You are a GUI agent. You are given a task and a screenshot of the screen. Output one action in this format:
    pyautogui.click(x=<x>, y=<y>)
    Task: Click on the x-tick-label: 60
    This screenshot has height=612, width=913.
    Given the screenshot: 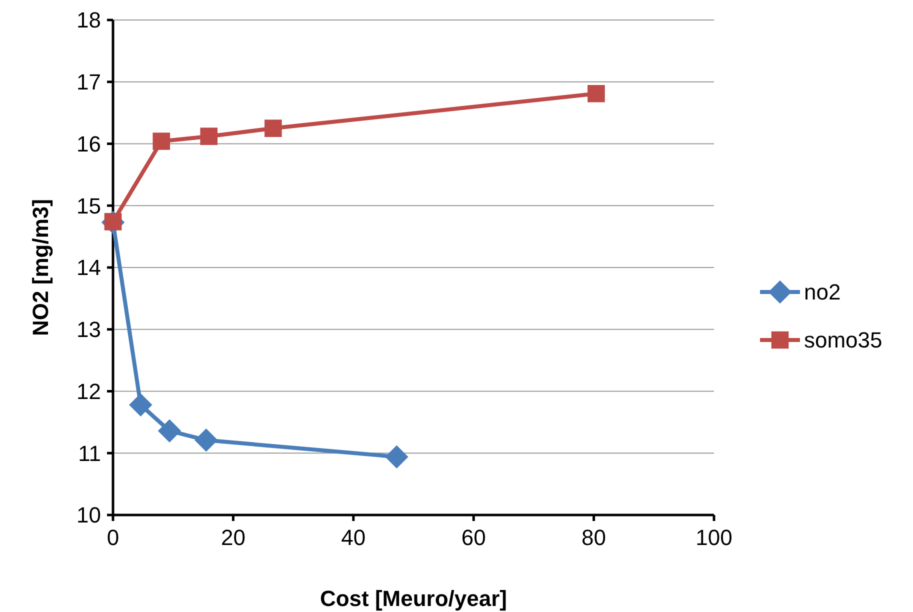 What is the action you would take?
    pyautogui.click(x=473, y=537)
    